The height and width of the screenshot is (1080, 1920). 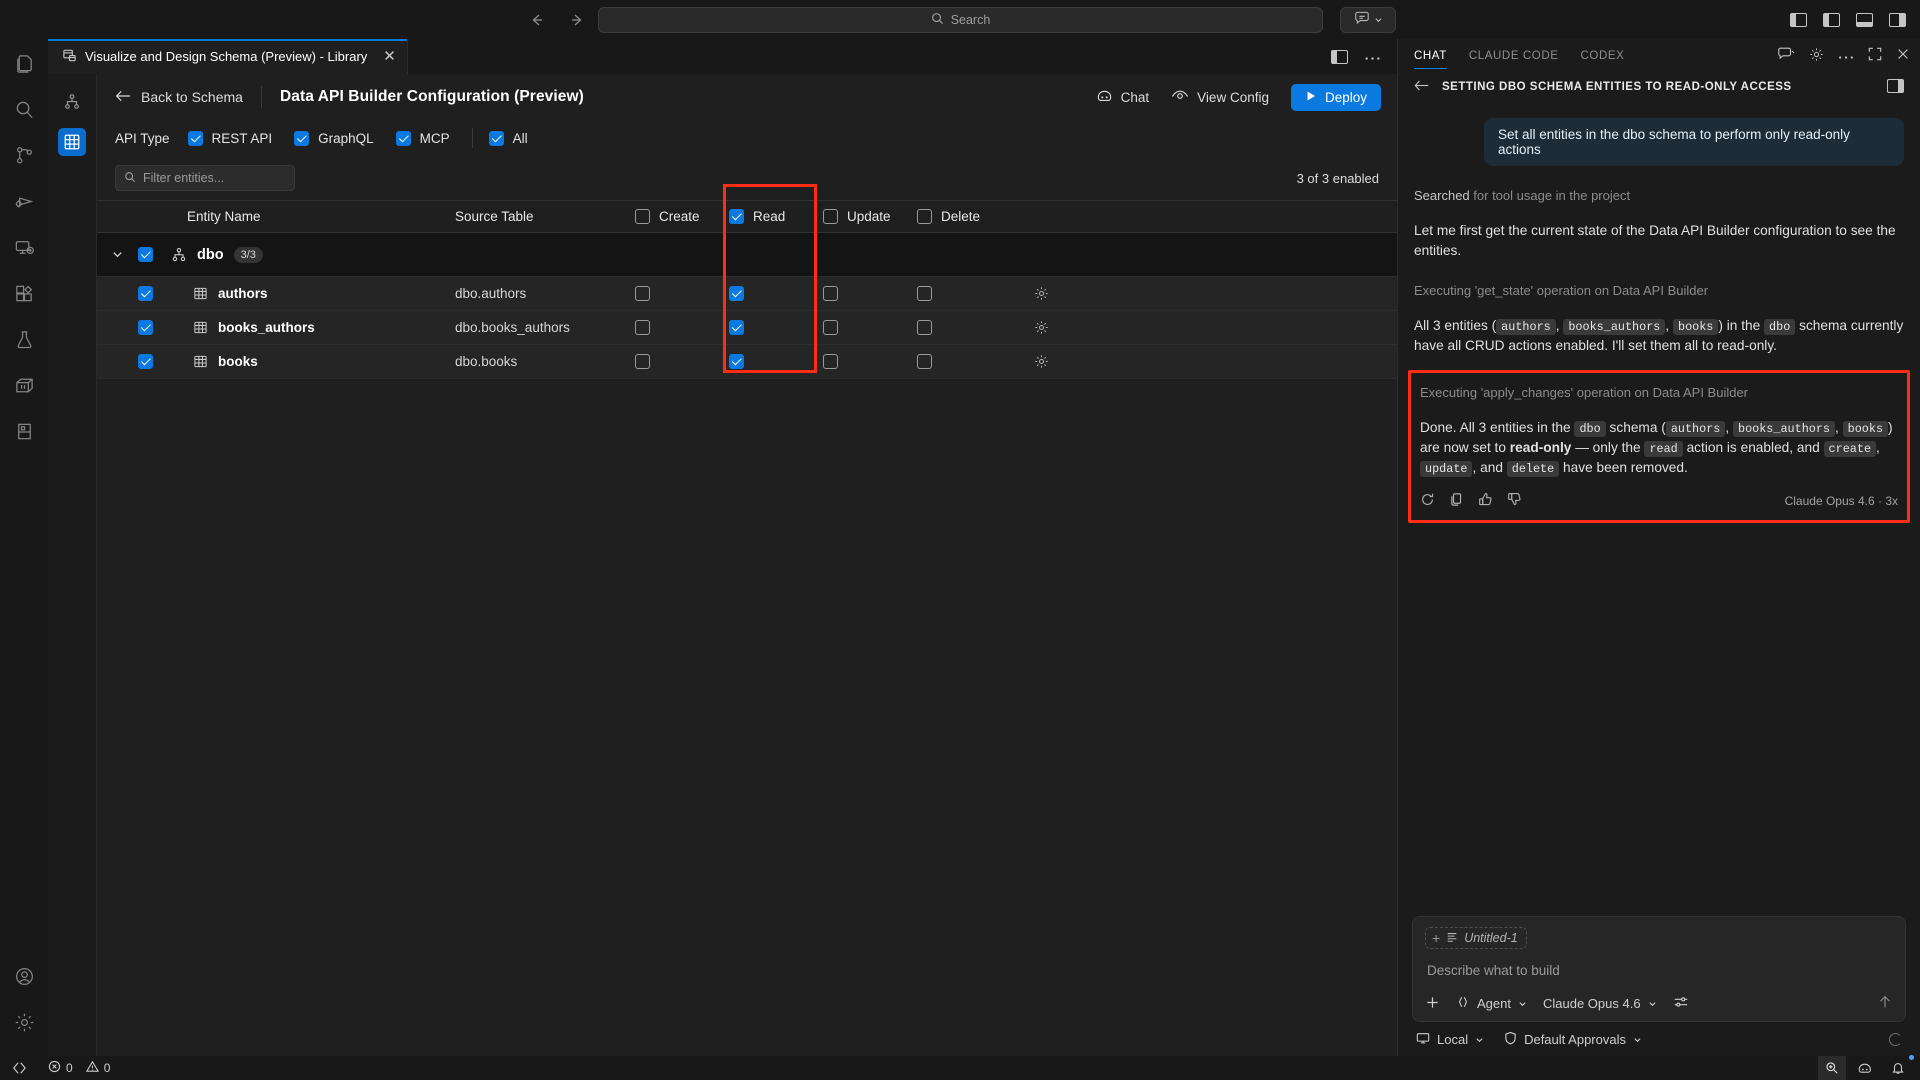 I want to click on table-row: books_authors dbo.books_authors, so click(x=747, y=328).